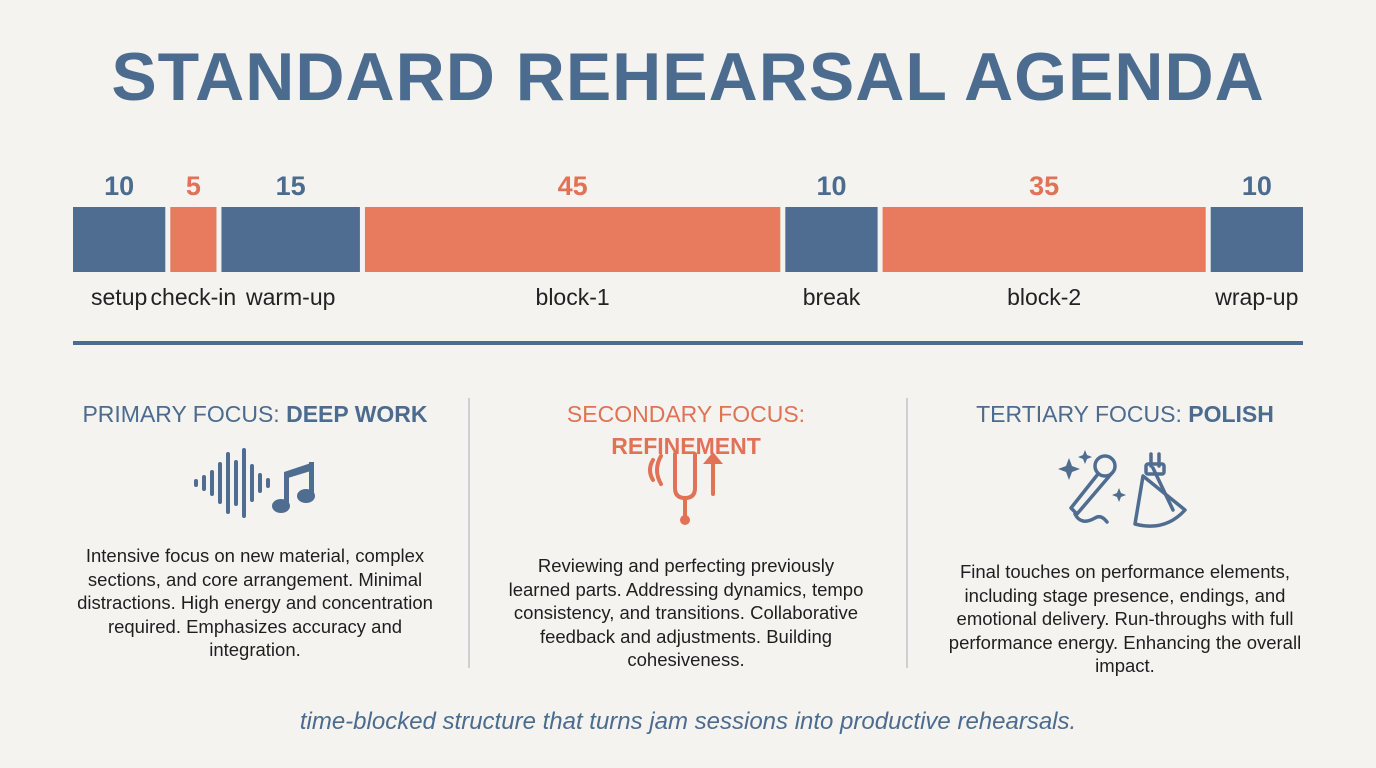 This screenshot has width=1376, height=768. What do you see at coordinates (831, 239) in the screenshot?
I see `segment-bar-break` at bounding box center [831, 239].